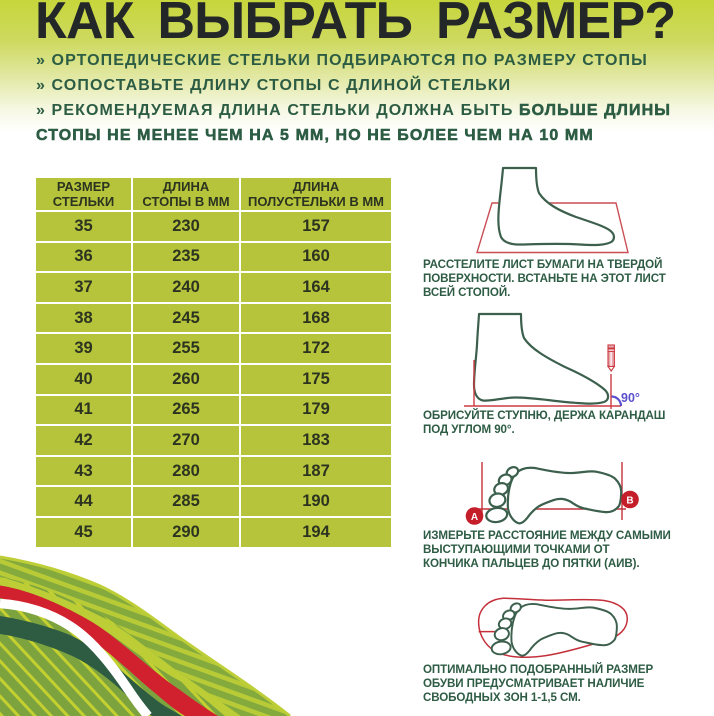  What do you see at coordinates (629, 501) in the screenshot?
I see `svg-text: В` at bounding box center [629, 501].